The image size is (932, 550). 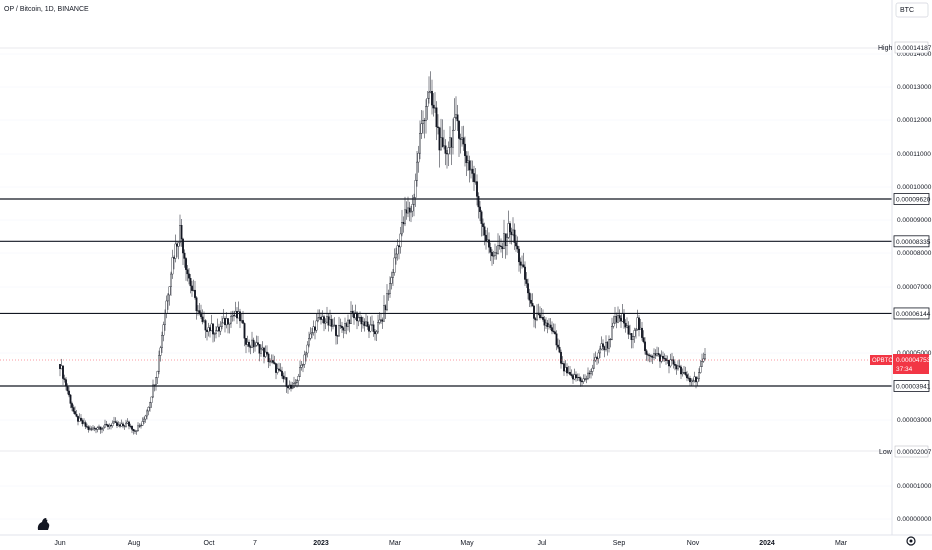 I want to click on tradingview-logo-icon, so click(x=43, y=524).